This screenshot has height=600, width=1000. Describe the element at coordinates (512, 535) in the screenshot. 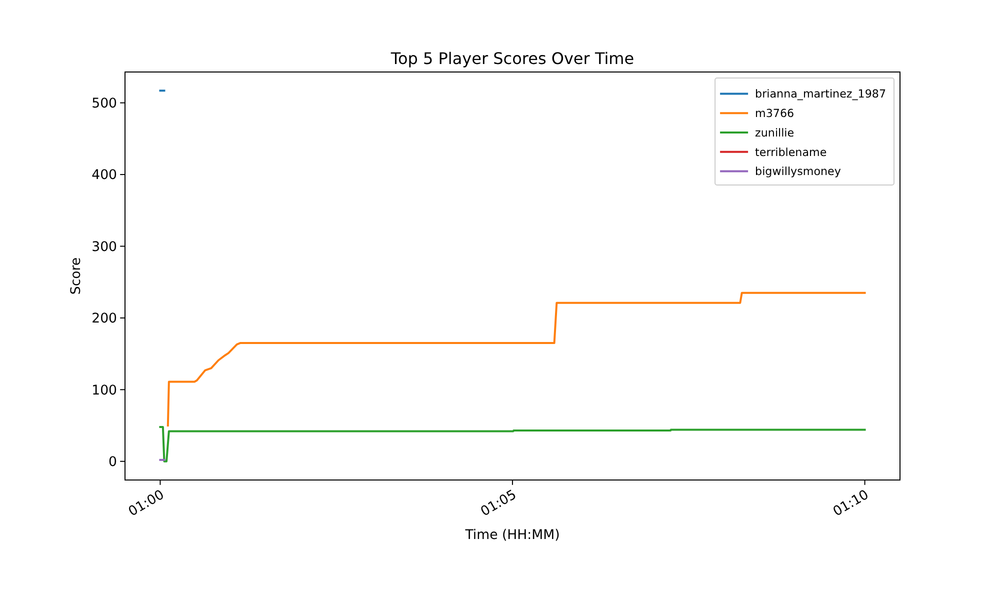

I see `x-axis-title: Time (HH:MM)` at that location.